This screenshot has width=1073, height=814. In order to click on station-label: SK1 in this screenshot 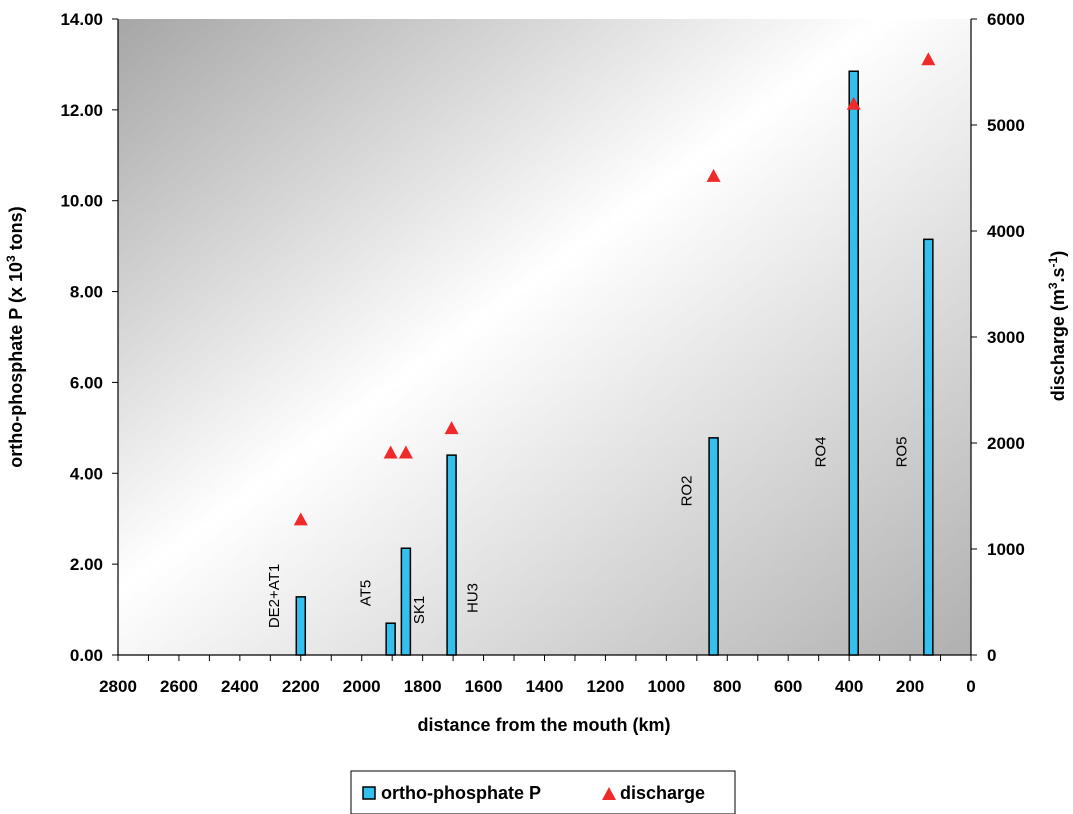, I will do `click(419, 610)`.